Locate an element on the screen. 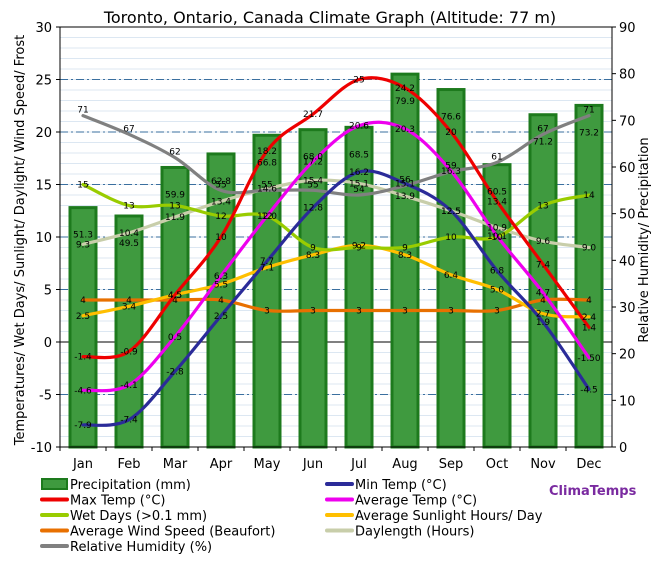 The height and width of the screenshot is (562, 661). series-data-label: 20 is located at coordinates (451, 133).